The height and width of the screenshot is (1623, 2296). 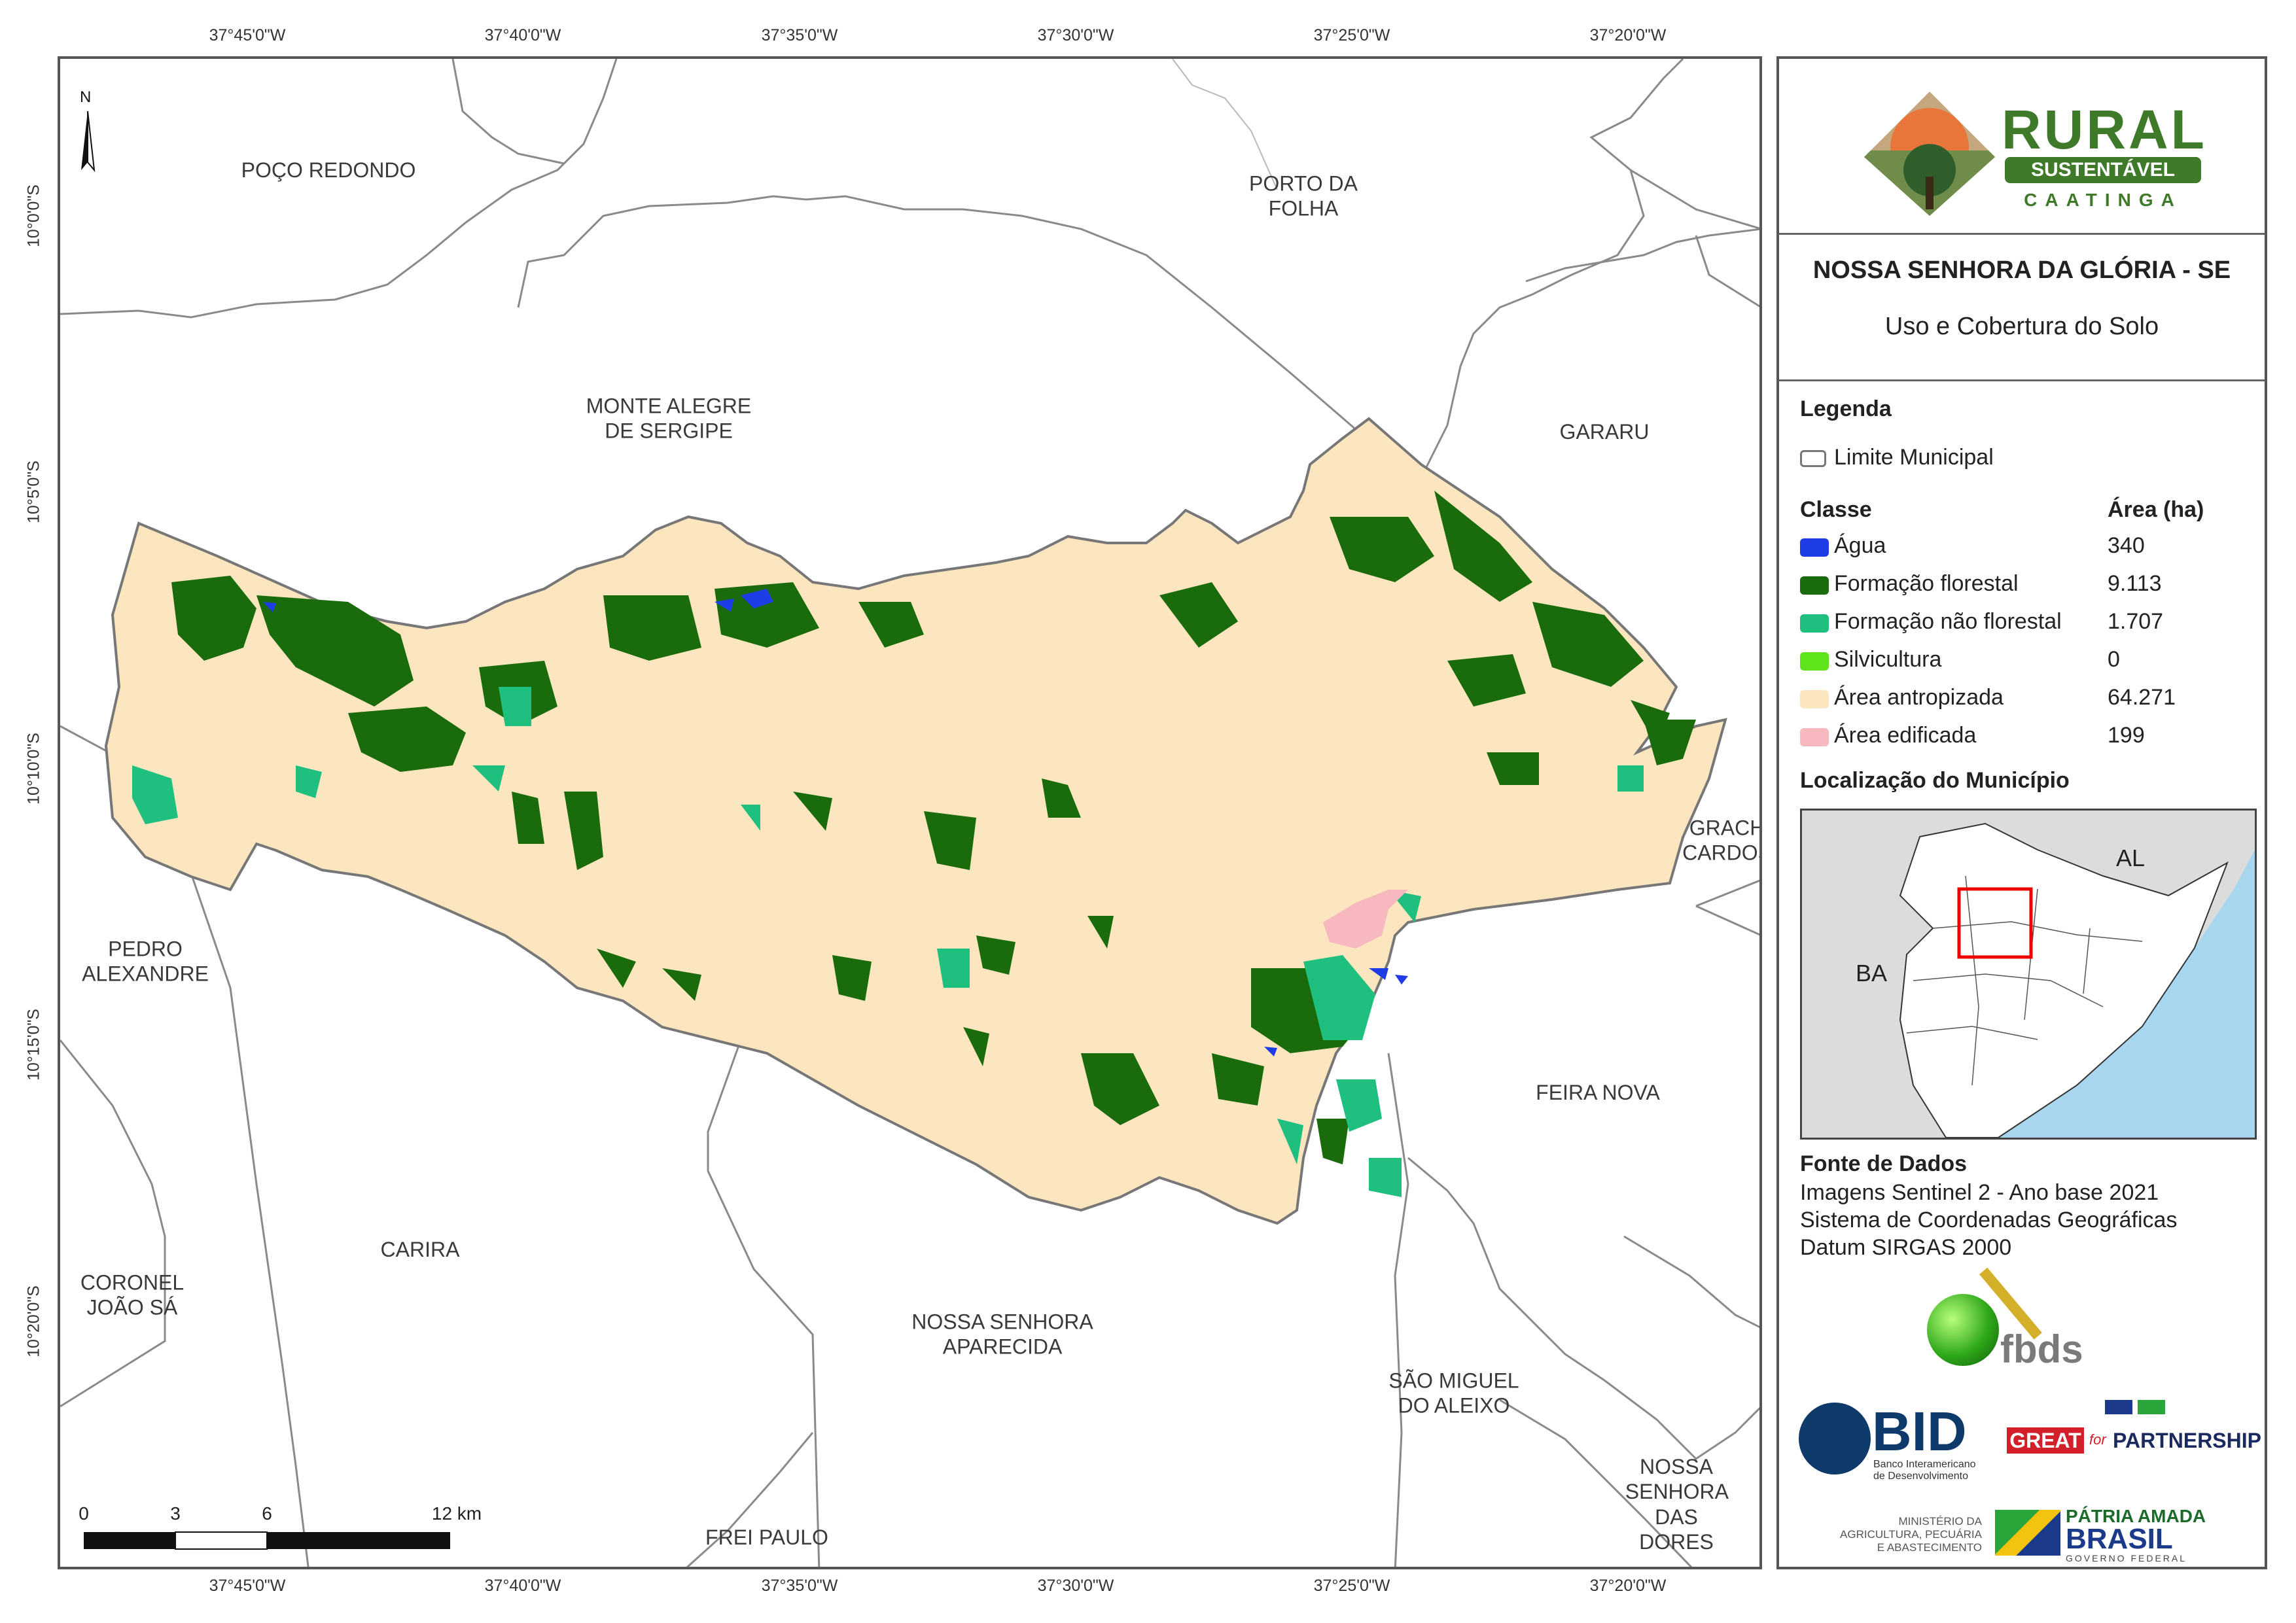 What do you see at coordinates (1846, 409) in the screenshot?
I see `legend-heading: Legenda` at bounding box center [1846, 409].